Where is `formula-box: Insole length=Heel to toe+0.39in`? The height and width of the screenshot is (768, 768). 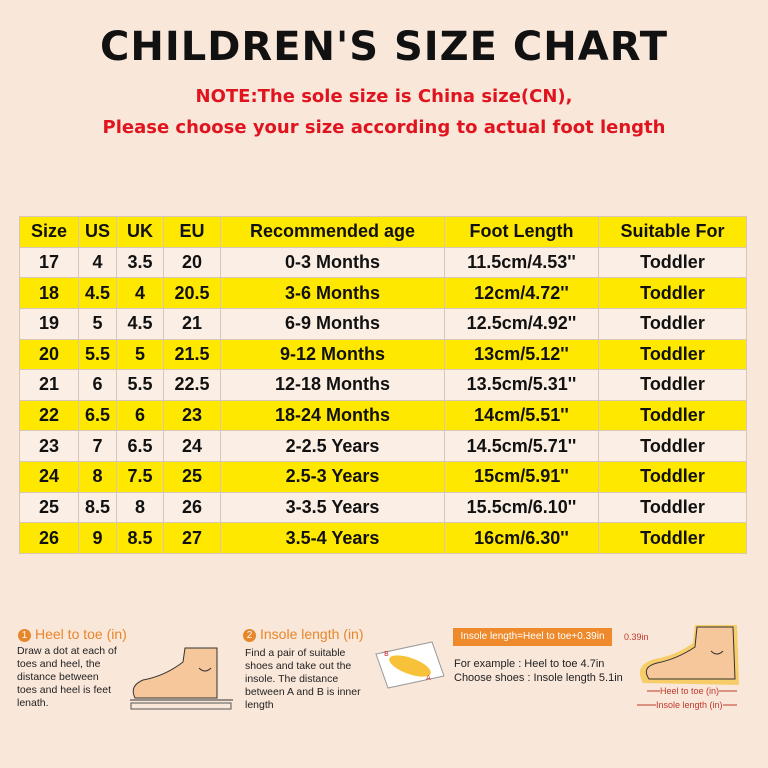 formula-box: Insole length=Heel to toe+0.39in is located at coordinates (532, 637).